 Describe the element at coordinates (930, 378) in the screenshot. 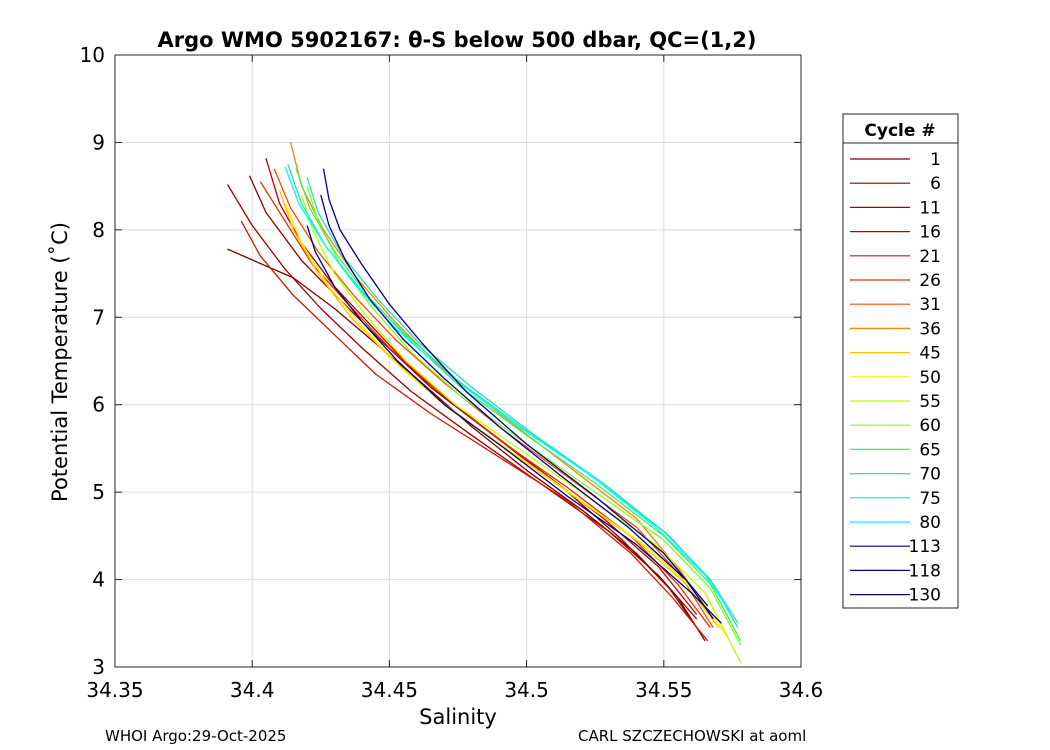

I see `legend-label: 50` at that location.